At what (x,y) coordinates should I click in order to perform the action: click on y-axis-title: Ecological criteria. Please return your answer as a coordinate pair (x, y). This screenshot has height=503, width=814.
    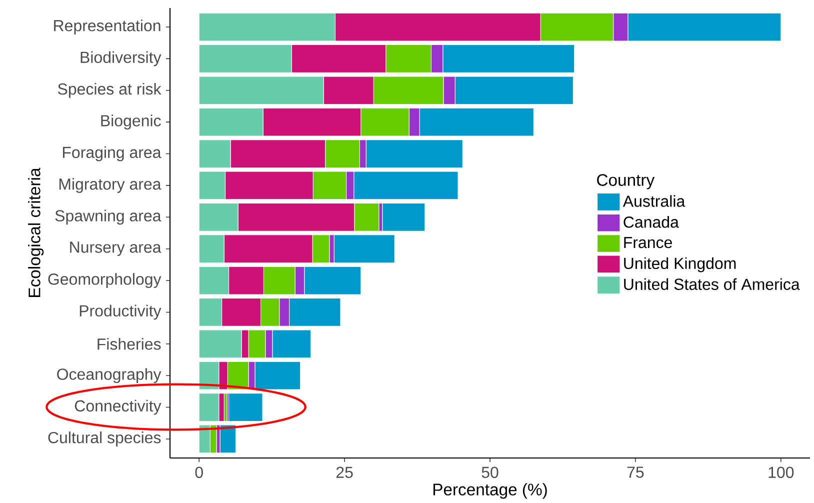
    Looking at the image, I should click on (36, 232).